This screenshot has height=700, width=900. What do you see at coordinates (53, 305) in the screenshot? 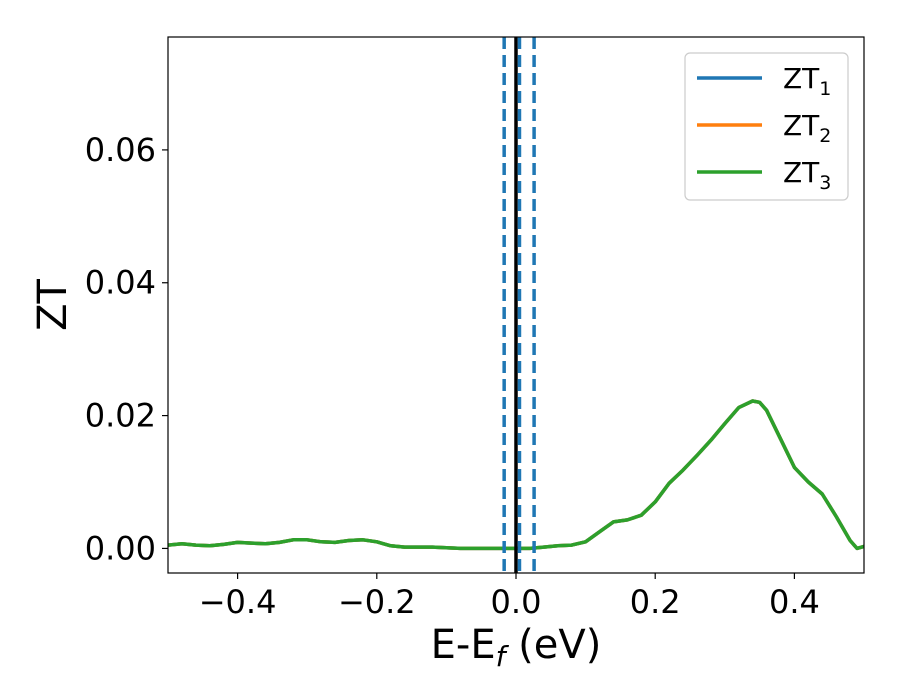
I see `y-axis-label: ZT` at bounding box center [53, 305].